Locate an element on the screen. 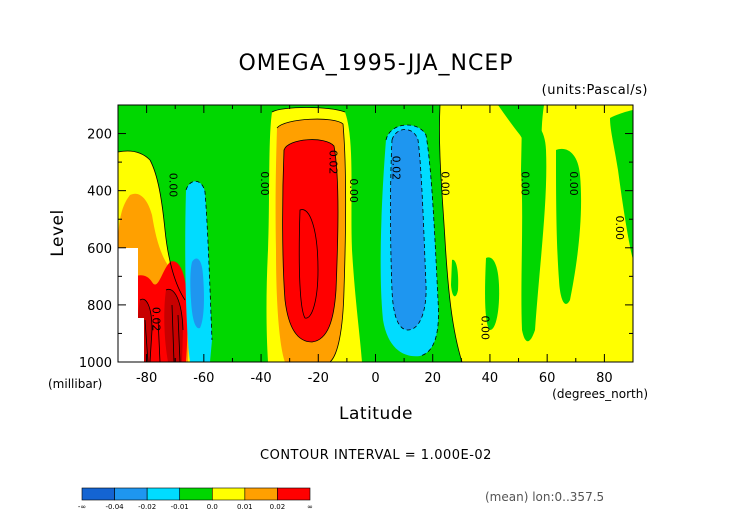  colorbar-label: -0.01 is located at coordinates (180, 507).